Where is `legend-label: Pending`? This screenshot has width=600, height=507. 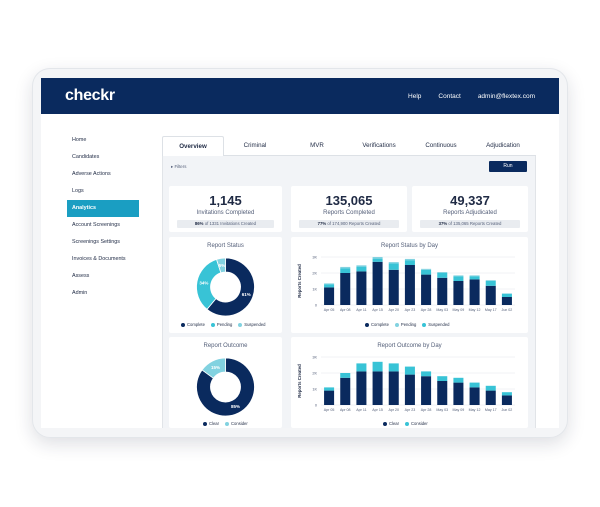
legend-label: Pending is located at coordinates (224, 324).